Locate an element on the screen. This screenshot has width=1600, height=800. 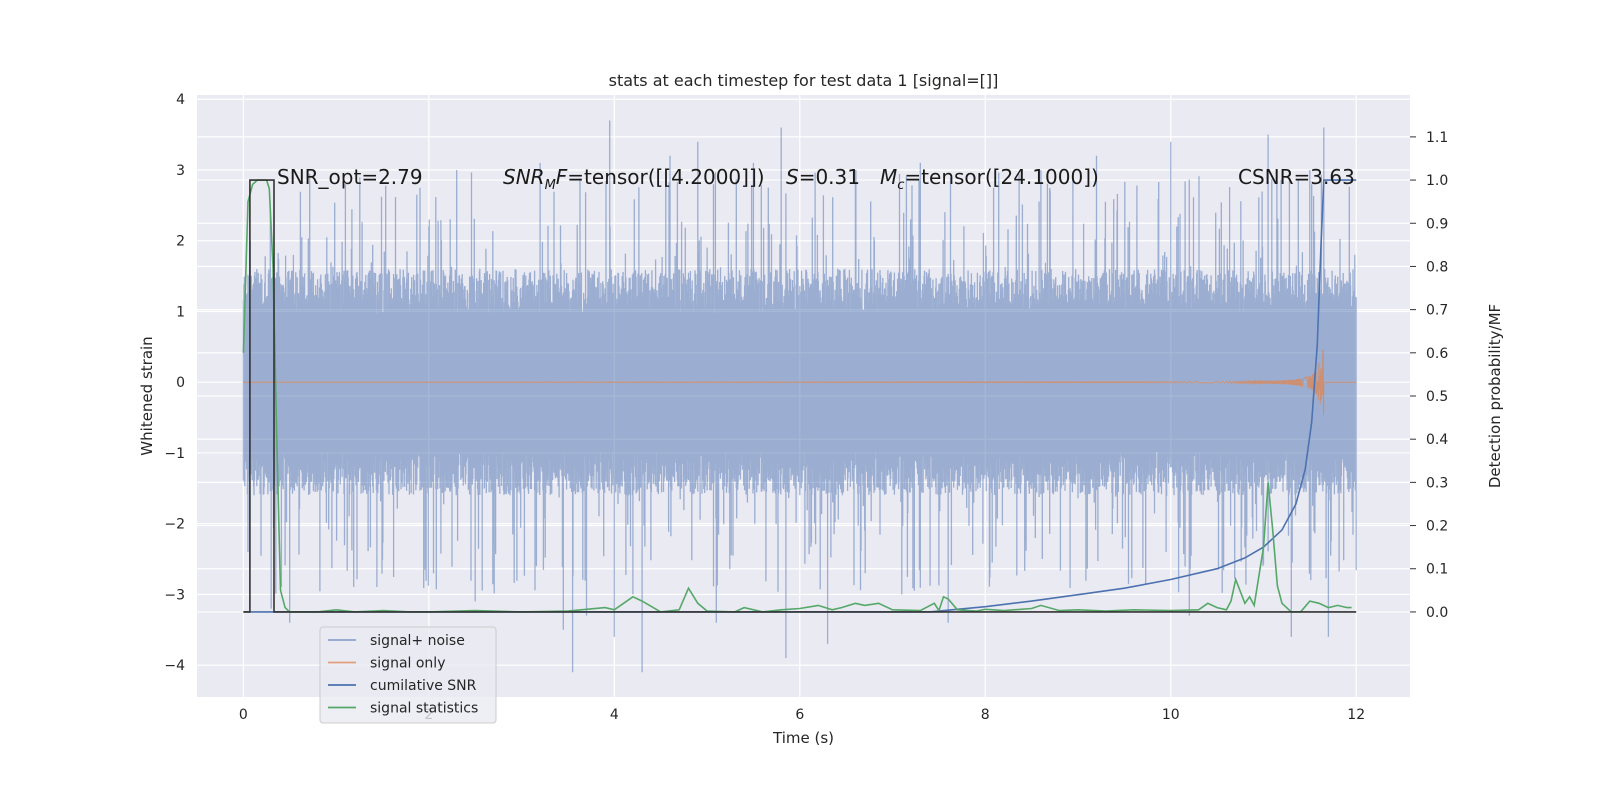
series-signal-only is located at coordinates (799, 382).